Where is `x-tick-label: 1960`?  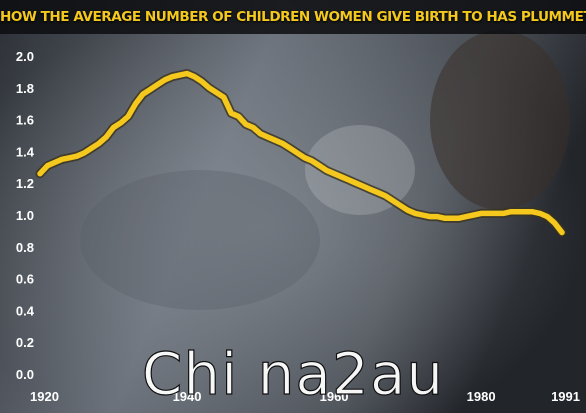
x-tick-label: 1960 is located at coordinates (334, 396).